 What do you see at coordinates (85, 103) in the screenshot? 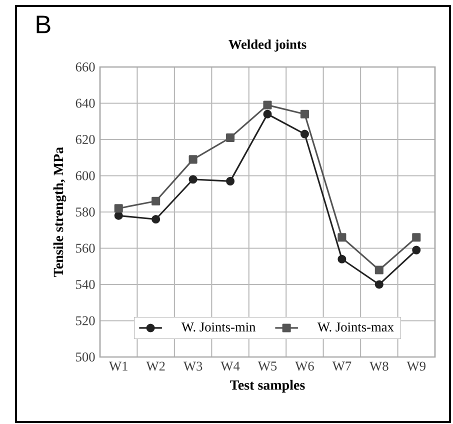
I see `y-tick-label: 640` at bounding box center [85, 103].